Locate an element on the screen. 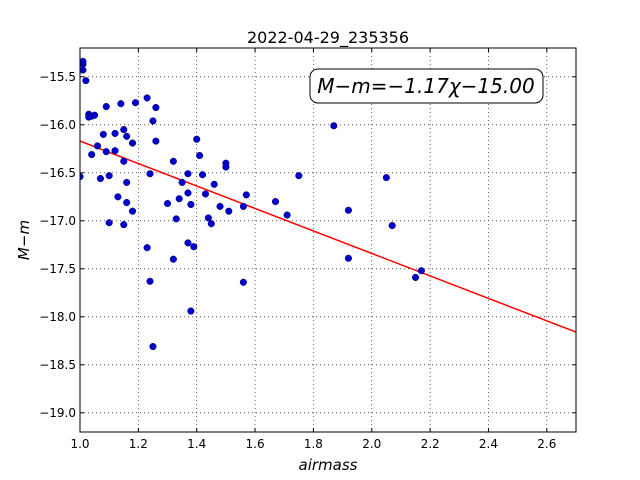  y-axis-label: M−m is located at coordinates (24, 240).